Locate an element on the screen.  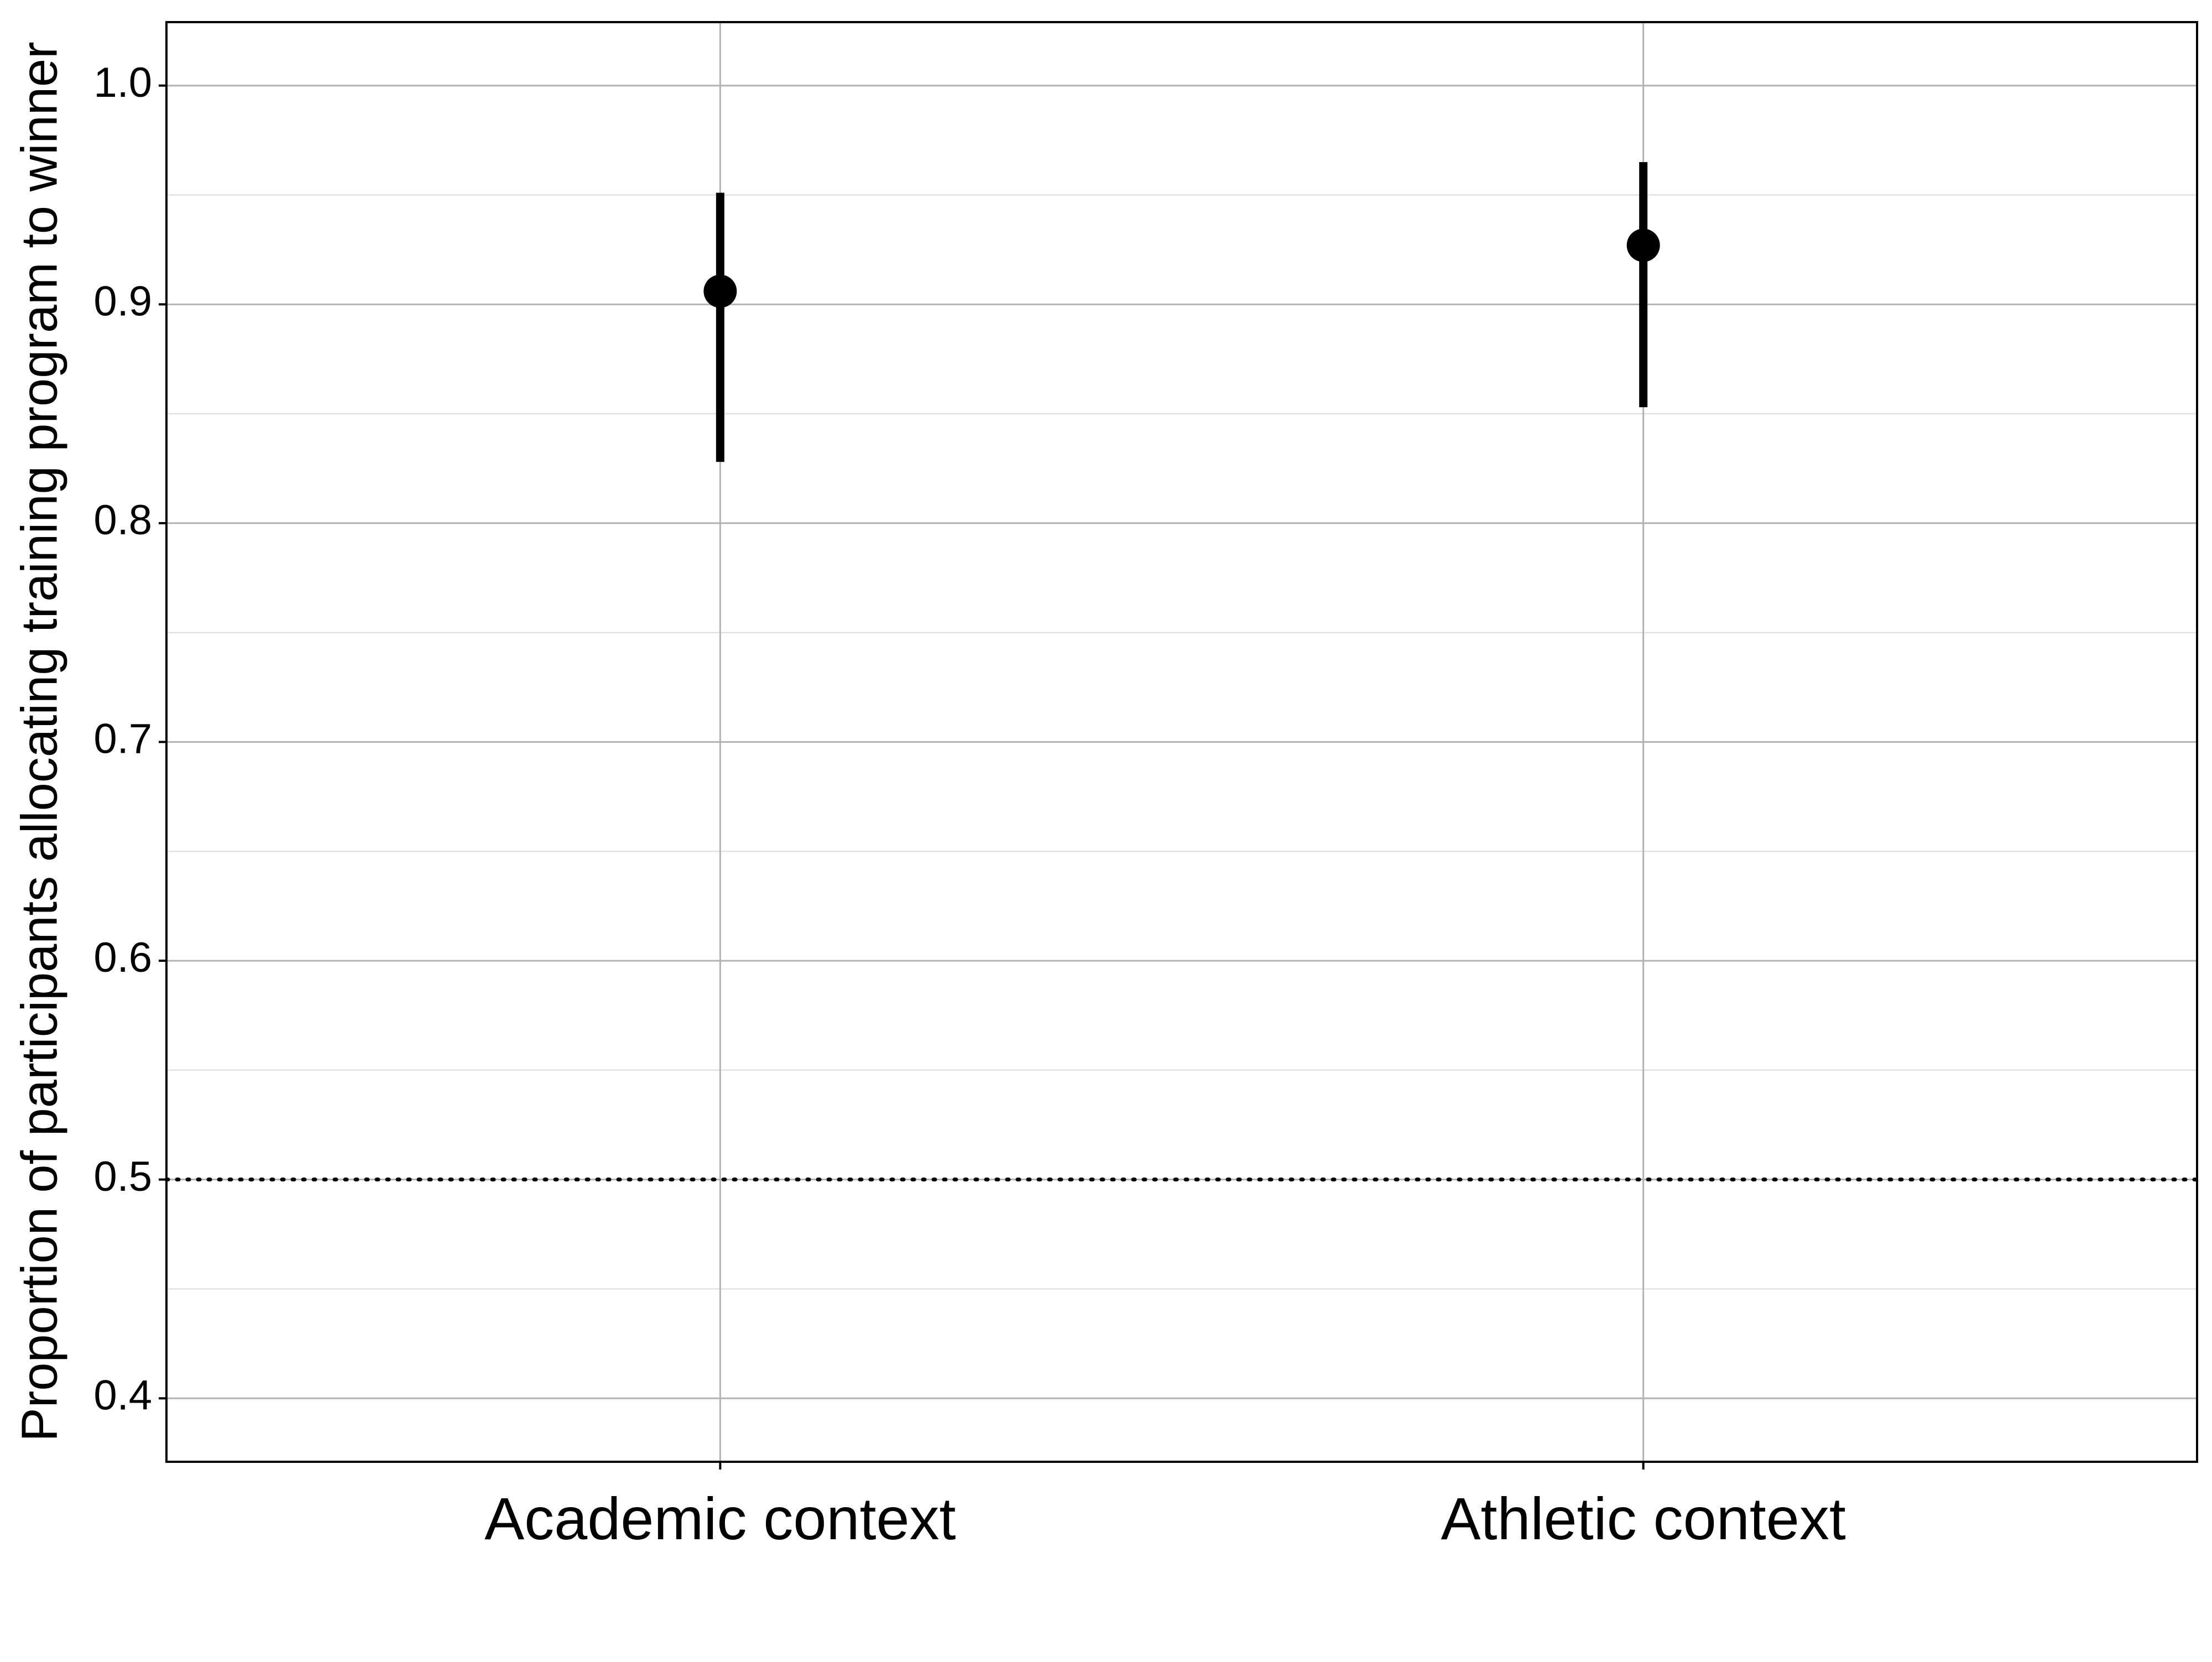
x-tick-label: Academic context is located at coordinates (720, 1518).